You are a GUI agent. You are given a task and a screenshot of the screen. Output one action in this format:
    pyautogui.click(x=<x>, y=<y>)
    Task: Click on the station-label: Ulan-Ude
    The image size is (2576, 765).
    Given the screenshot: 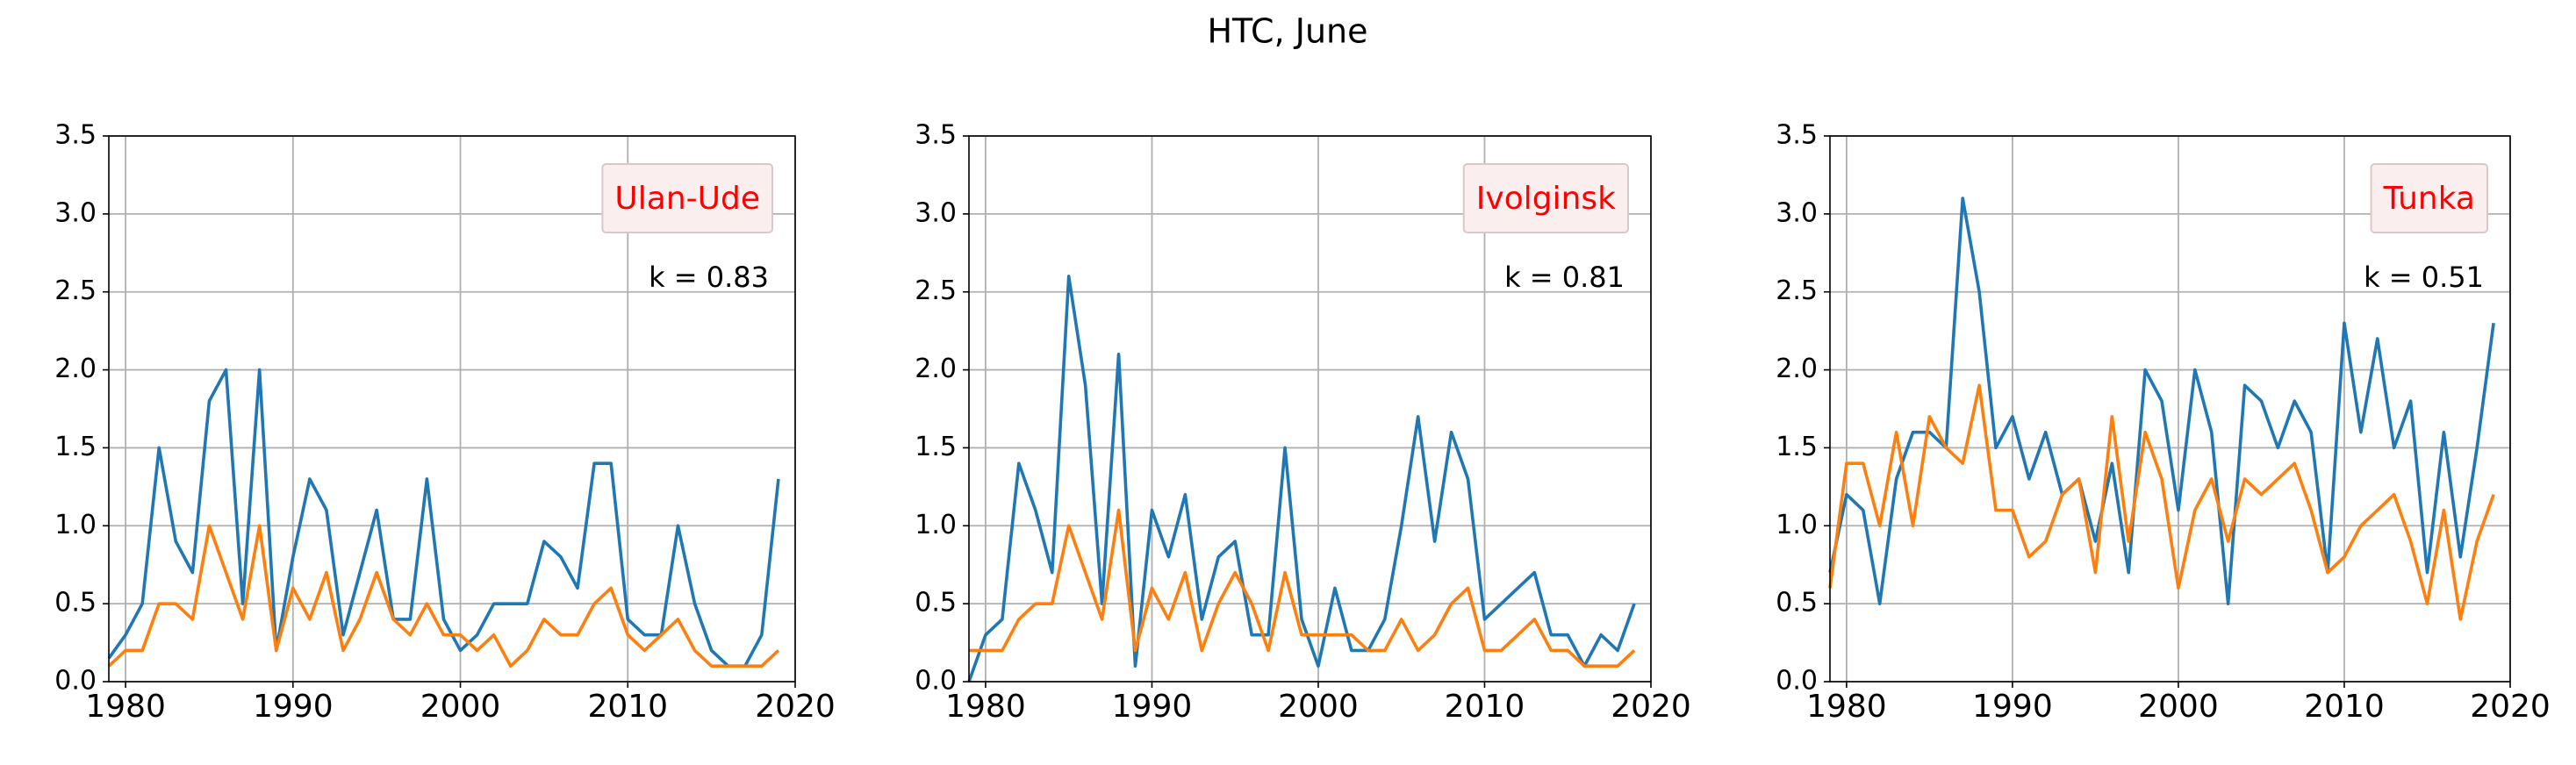 What is the action you would take?
    pyautogui.click(x=687, y=199)
    